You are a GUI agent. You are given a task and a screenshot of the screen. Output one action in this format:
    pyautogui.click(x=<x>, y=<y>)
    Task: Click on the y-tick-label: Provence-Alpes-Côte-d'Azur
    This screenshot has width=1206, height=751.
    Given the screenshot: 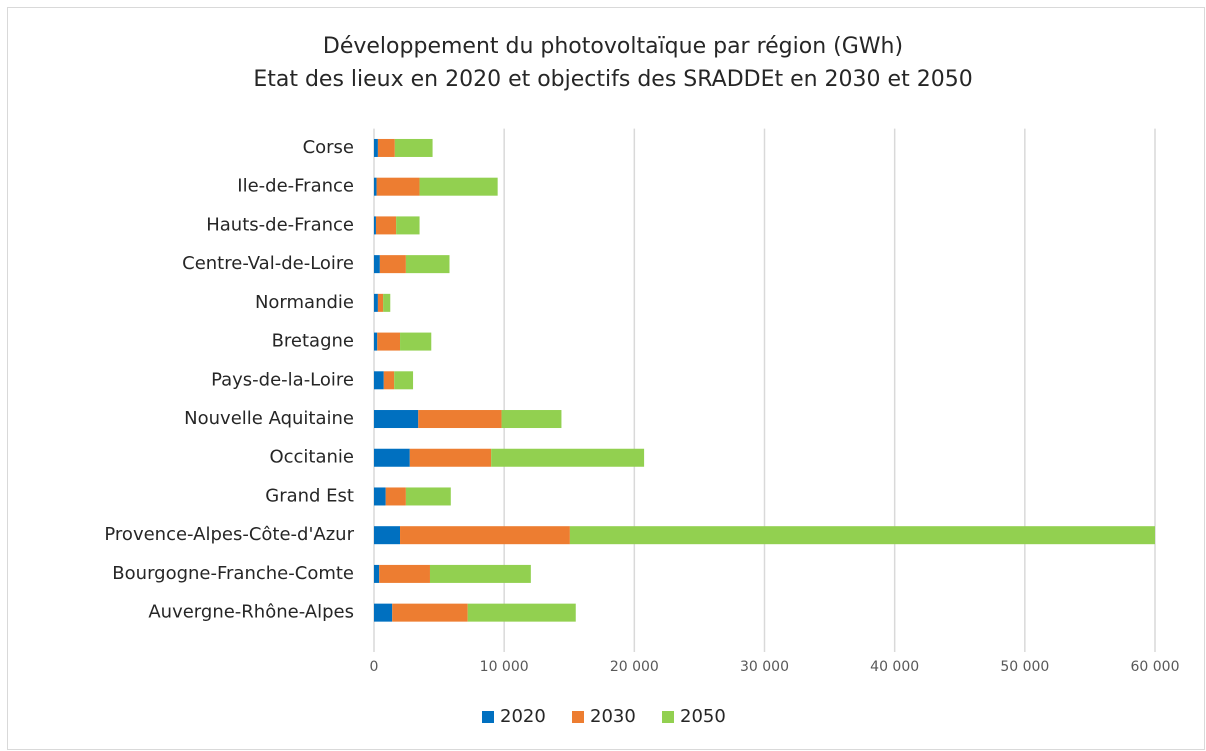 What is the action you would take?
    pyautogui.click(x=229, y=534)
    